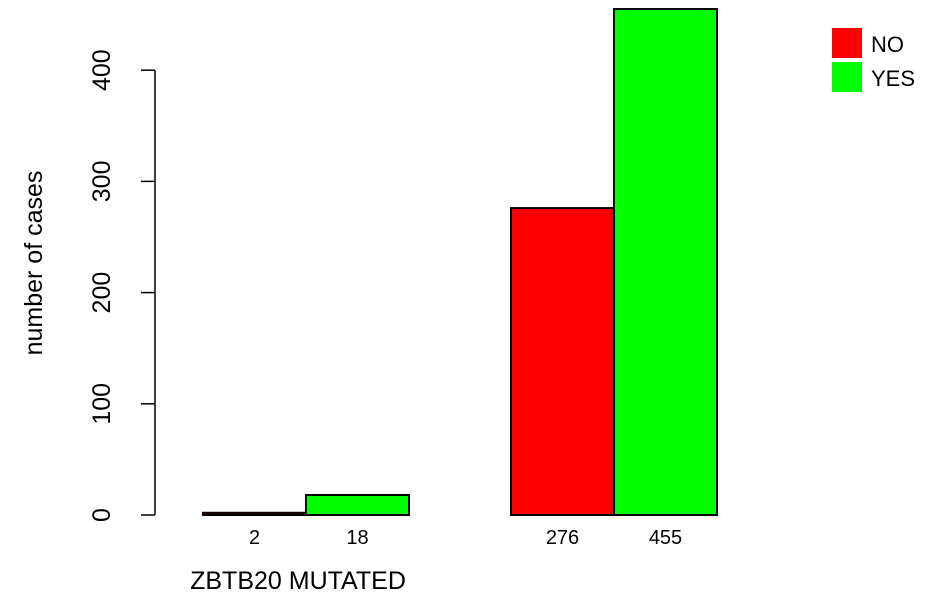 The width and height of the screenshot is (936, 595). What do you see at coordinates (34, 263) in the screenshot?
I see `y-axis-title: number of cases` at bounding box center [34, 263].